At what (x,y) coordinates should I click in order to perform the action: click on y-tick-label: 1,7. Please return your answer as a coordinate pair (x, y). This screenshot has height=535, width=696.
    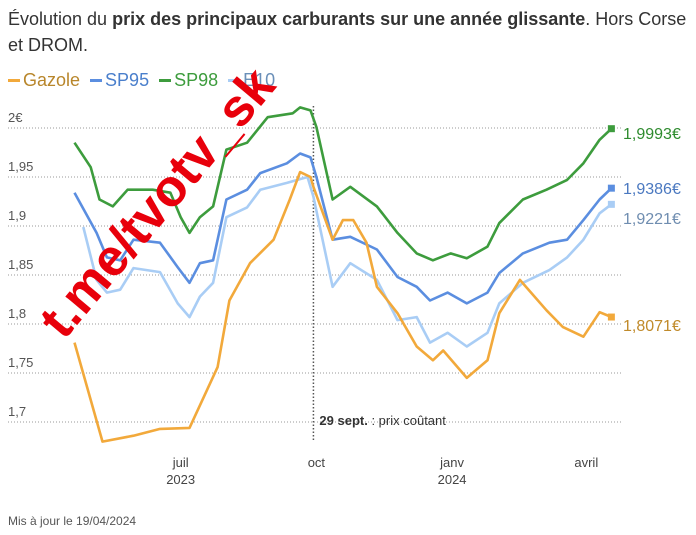
    Looking at the image, I should click on (17, 411).